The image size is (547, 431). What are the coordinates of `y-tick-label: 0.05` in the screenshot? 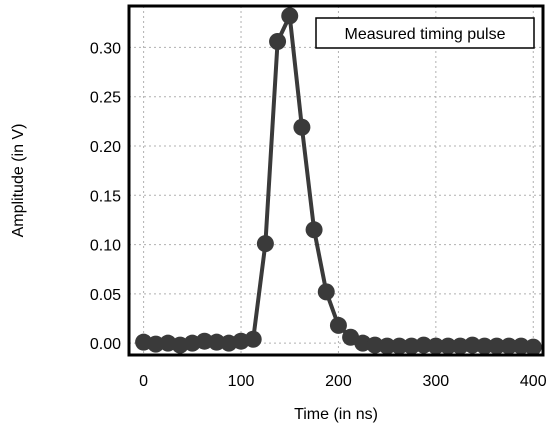 It's located at (105, 295).